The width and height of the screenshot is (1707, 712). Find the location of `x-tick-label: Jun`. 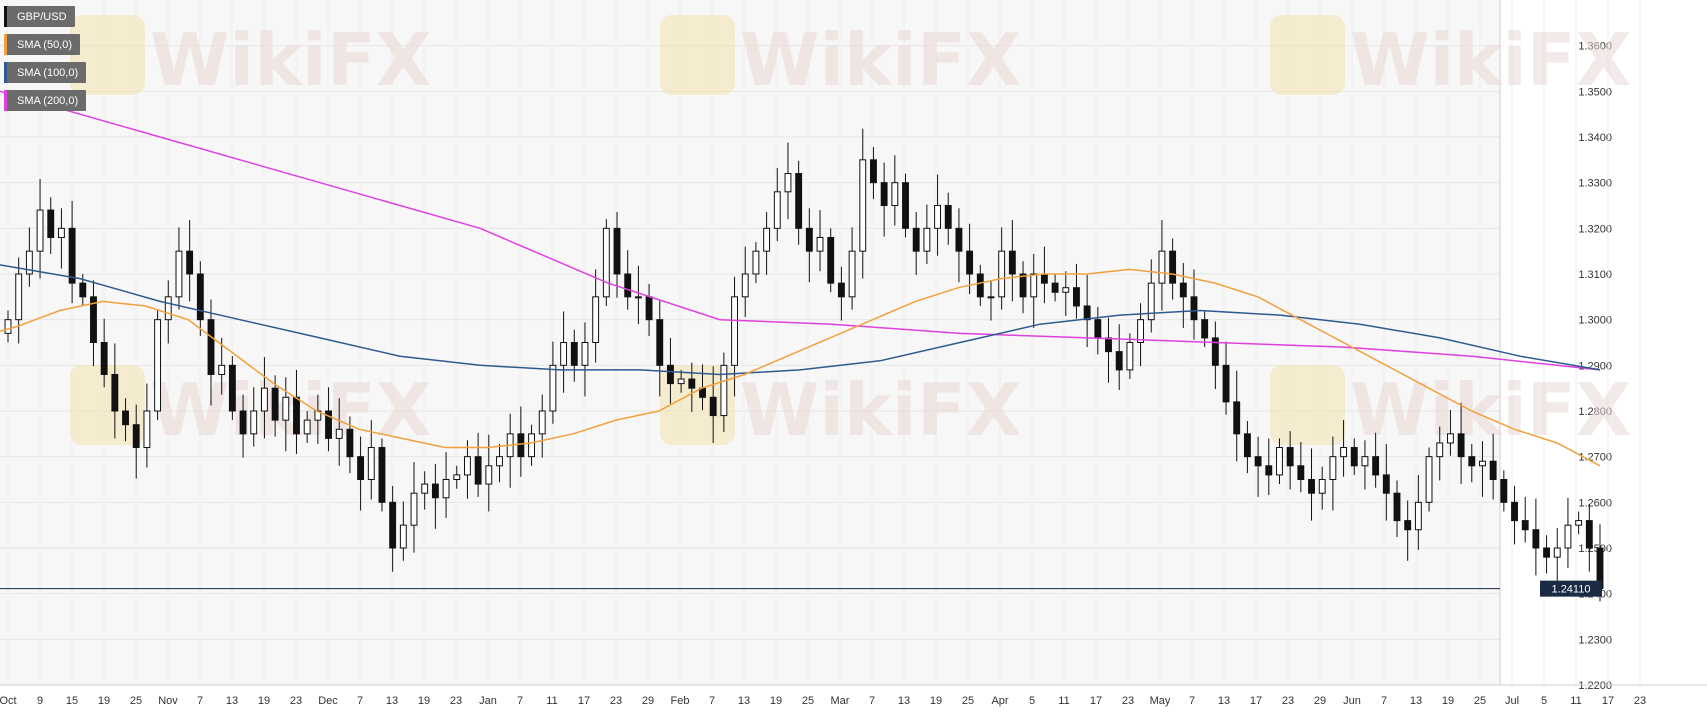

x-tick-label: Jun is located at coordinates (1352, 701).